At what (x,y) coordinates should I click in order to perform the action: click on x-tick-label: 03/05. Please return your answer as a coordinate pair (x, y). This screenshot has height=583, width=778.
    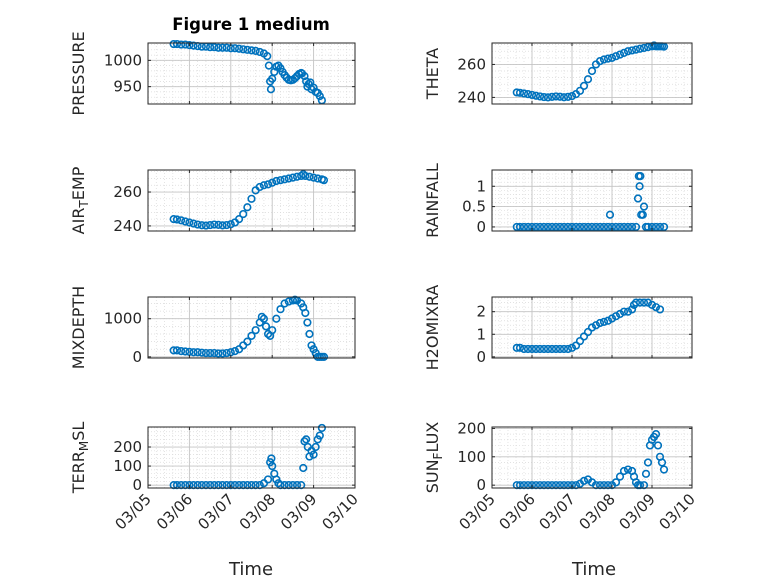
    Looking at the image, I should click on (133, 511).